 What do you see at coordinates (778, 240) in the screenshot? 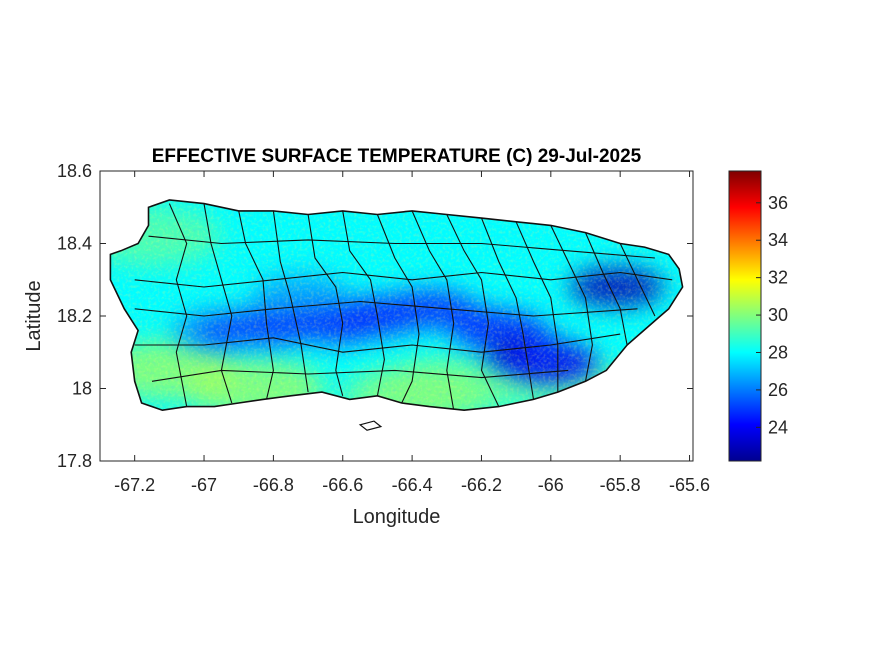
I see `colorbar-tick-label: 34` at bounding box center [778, 240].